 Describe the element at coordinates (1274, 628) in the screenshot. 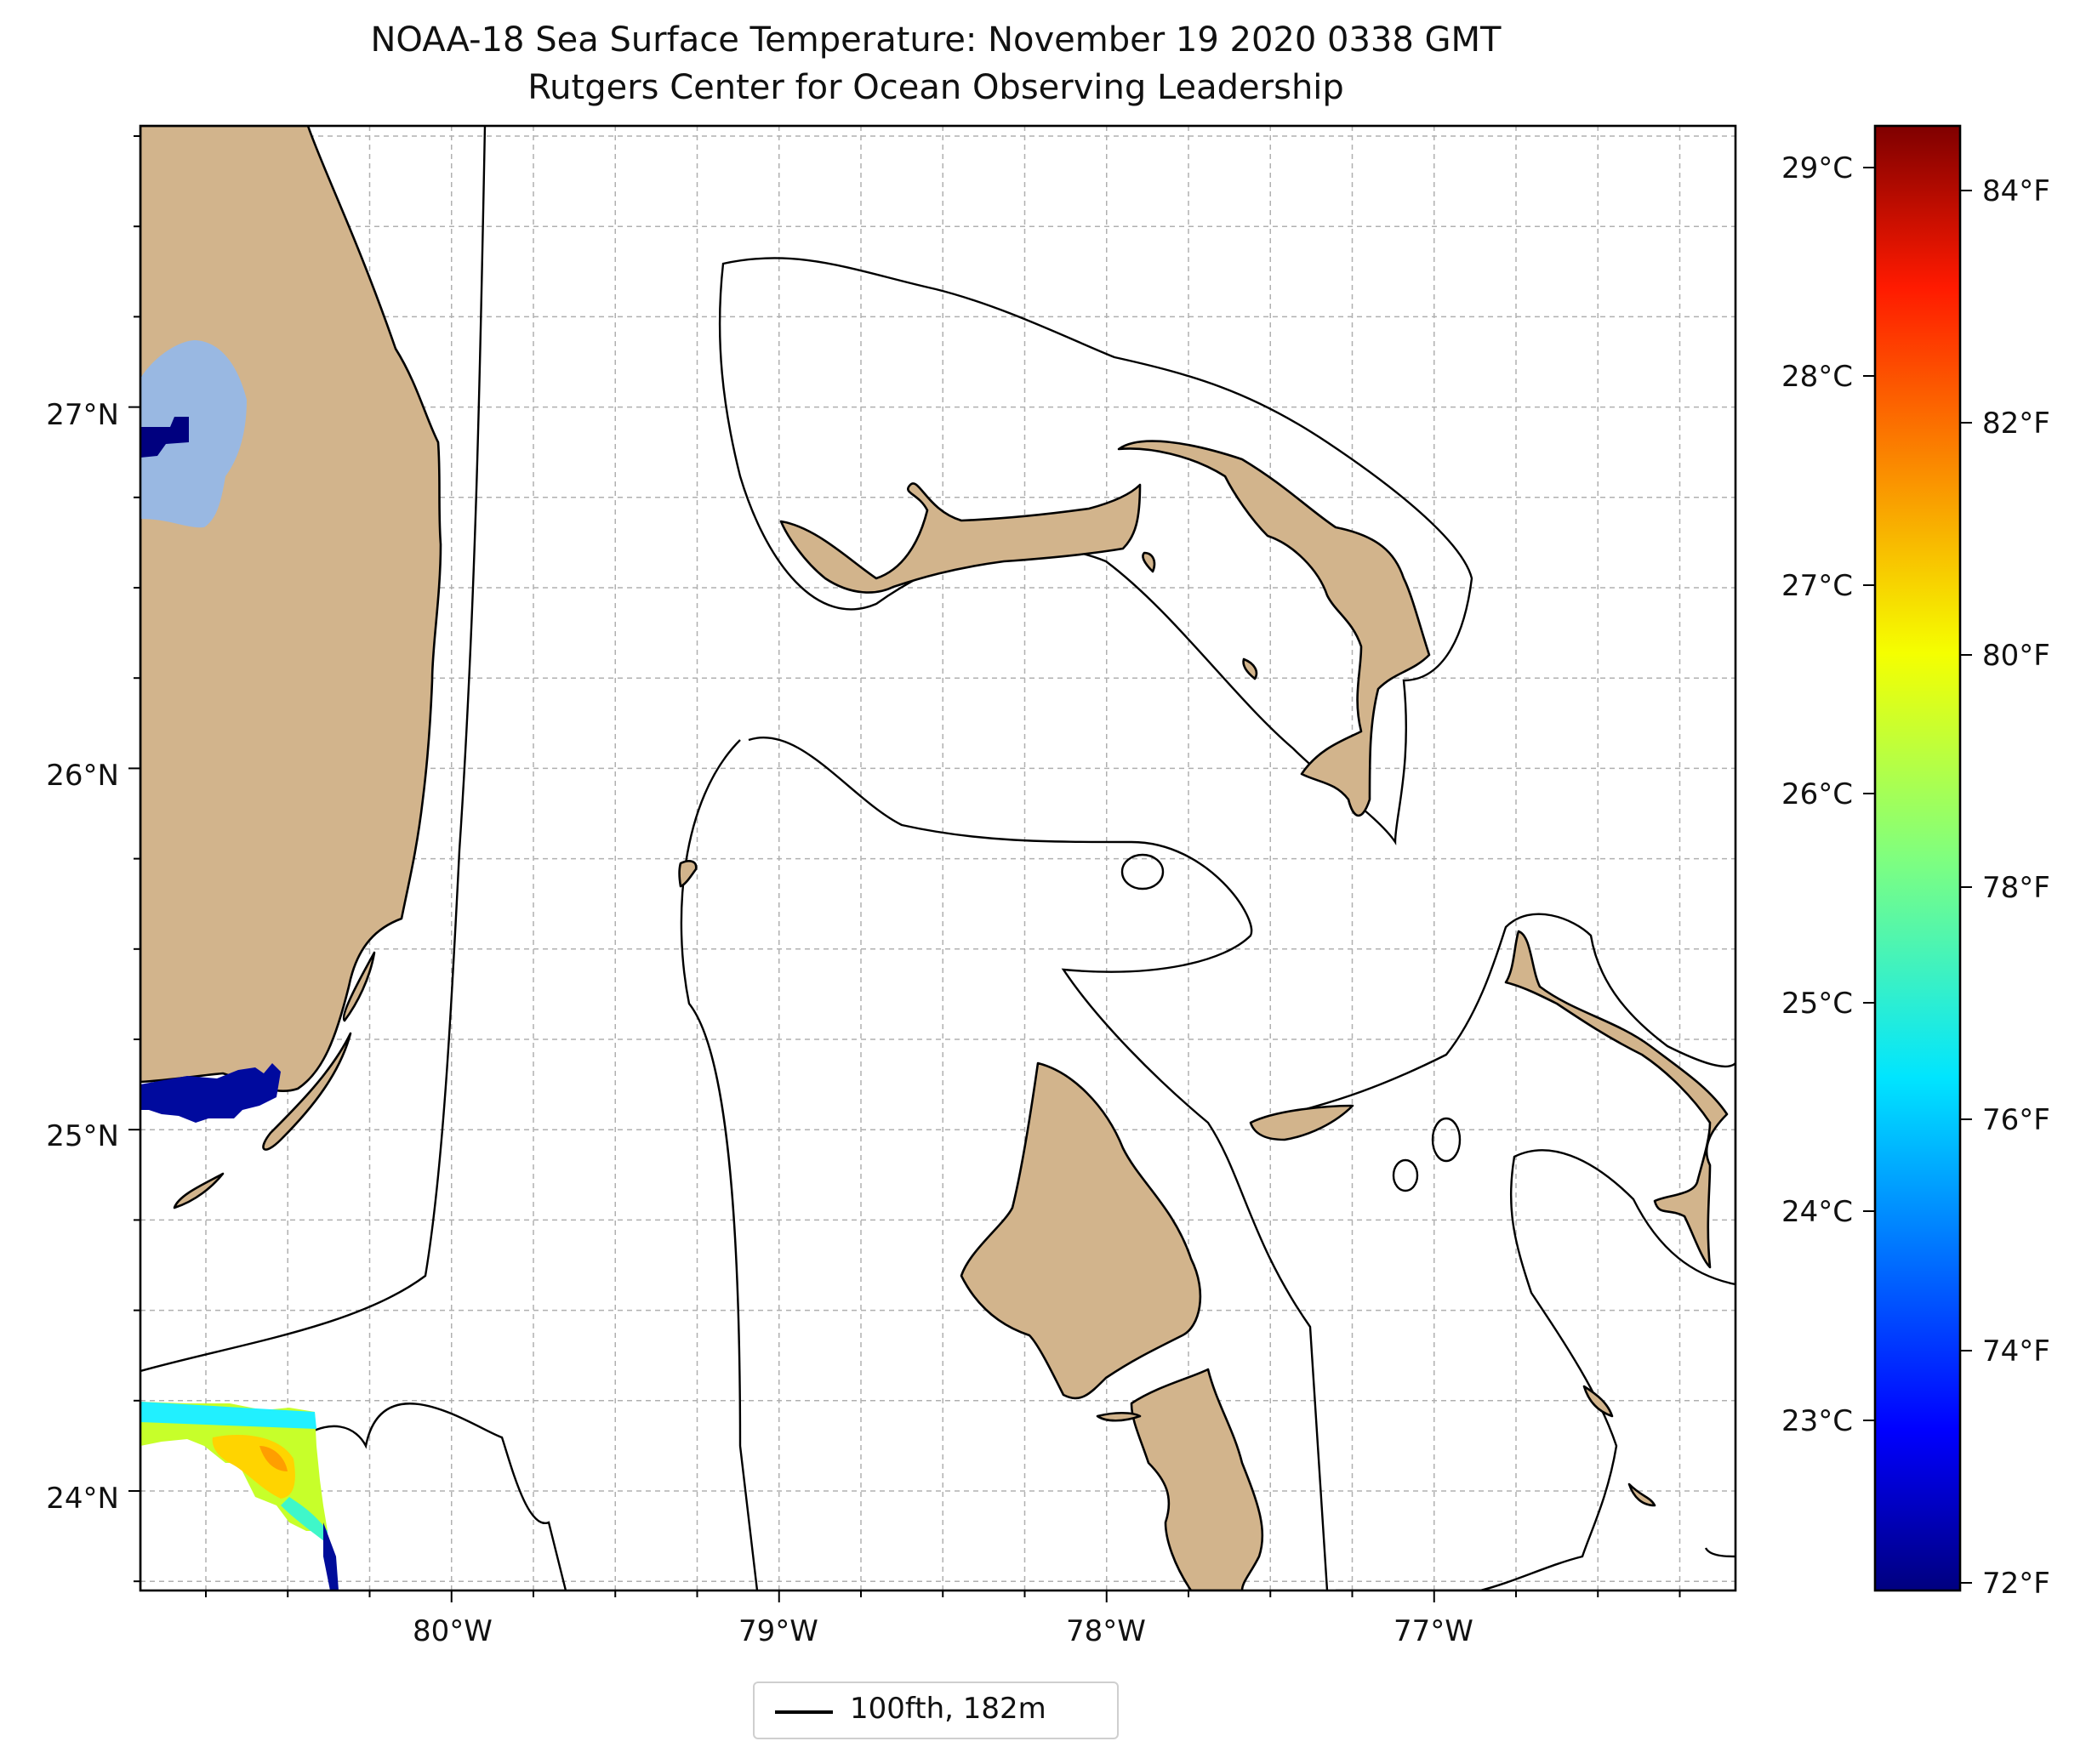

I see `land-abaco` at that location.